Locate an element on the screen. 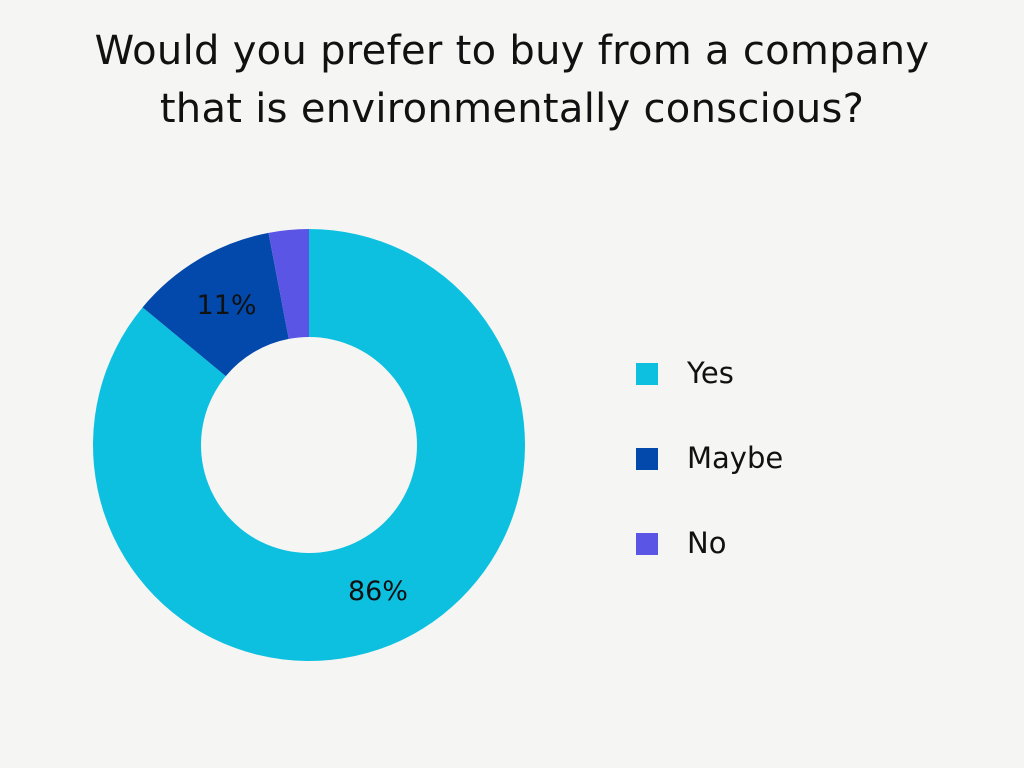  donut-slice-maybe is located at coordinates (215, 304).